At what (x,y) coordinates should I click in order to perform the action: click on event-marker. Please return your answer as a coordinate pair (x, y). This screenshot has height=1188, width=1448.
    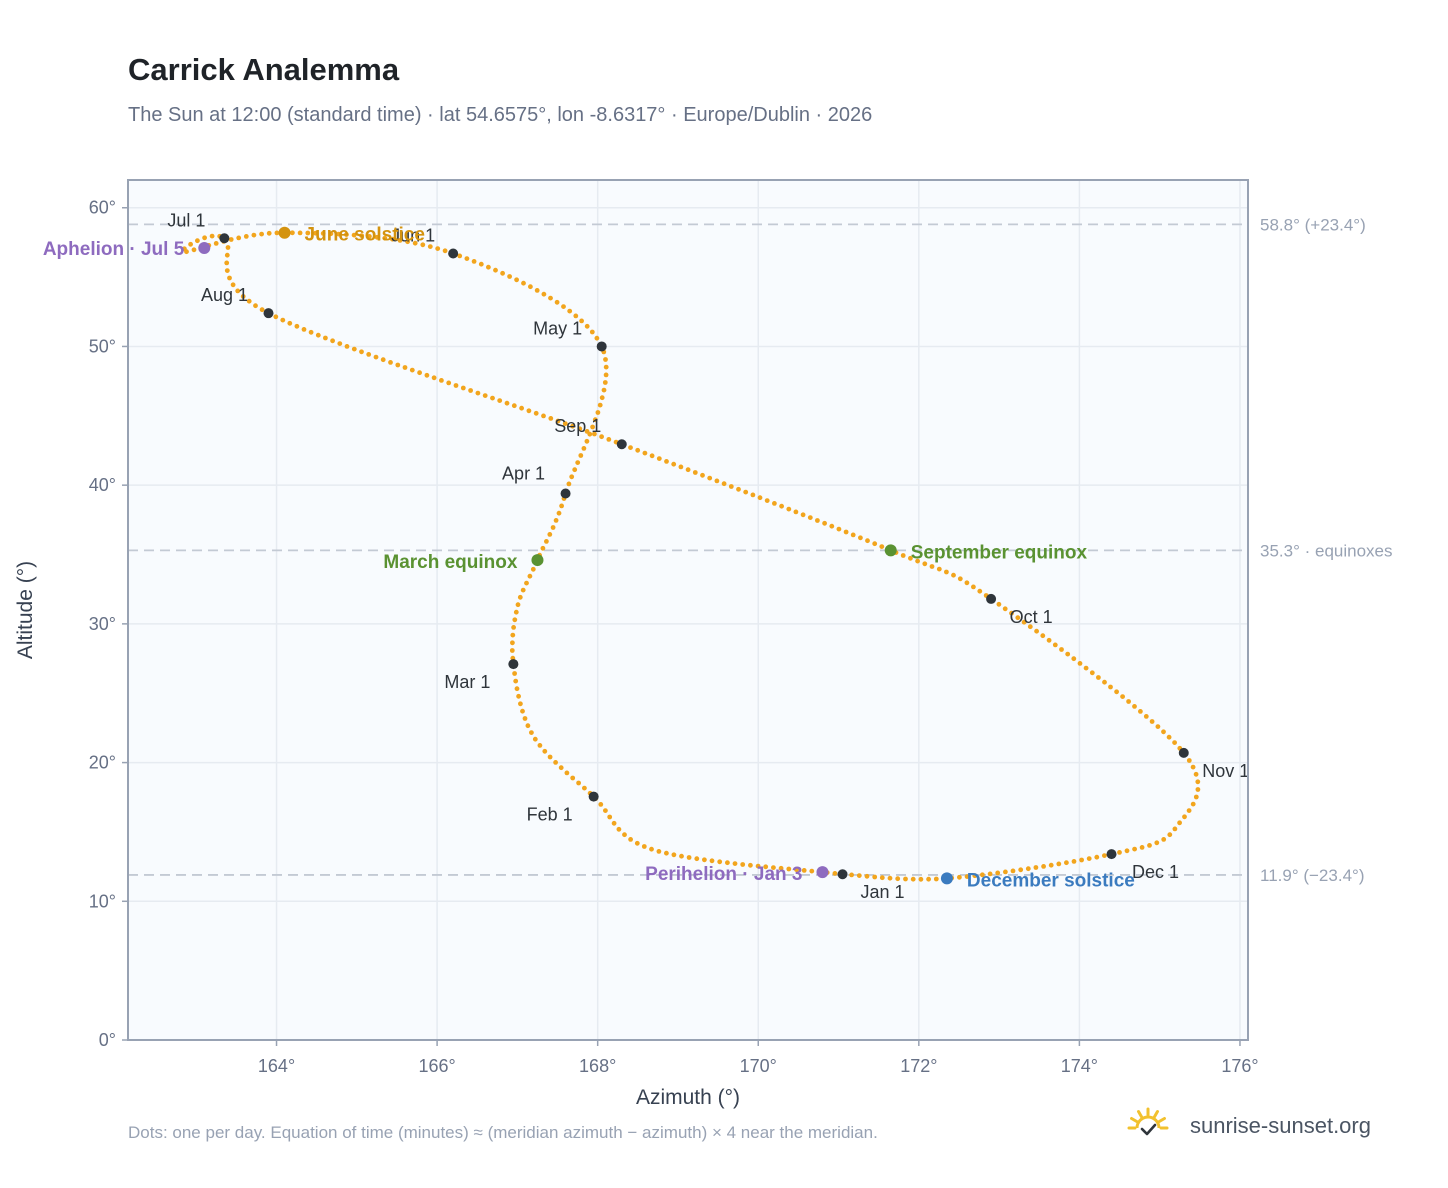
    Looking at the image, I should click on (822, 872).